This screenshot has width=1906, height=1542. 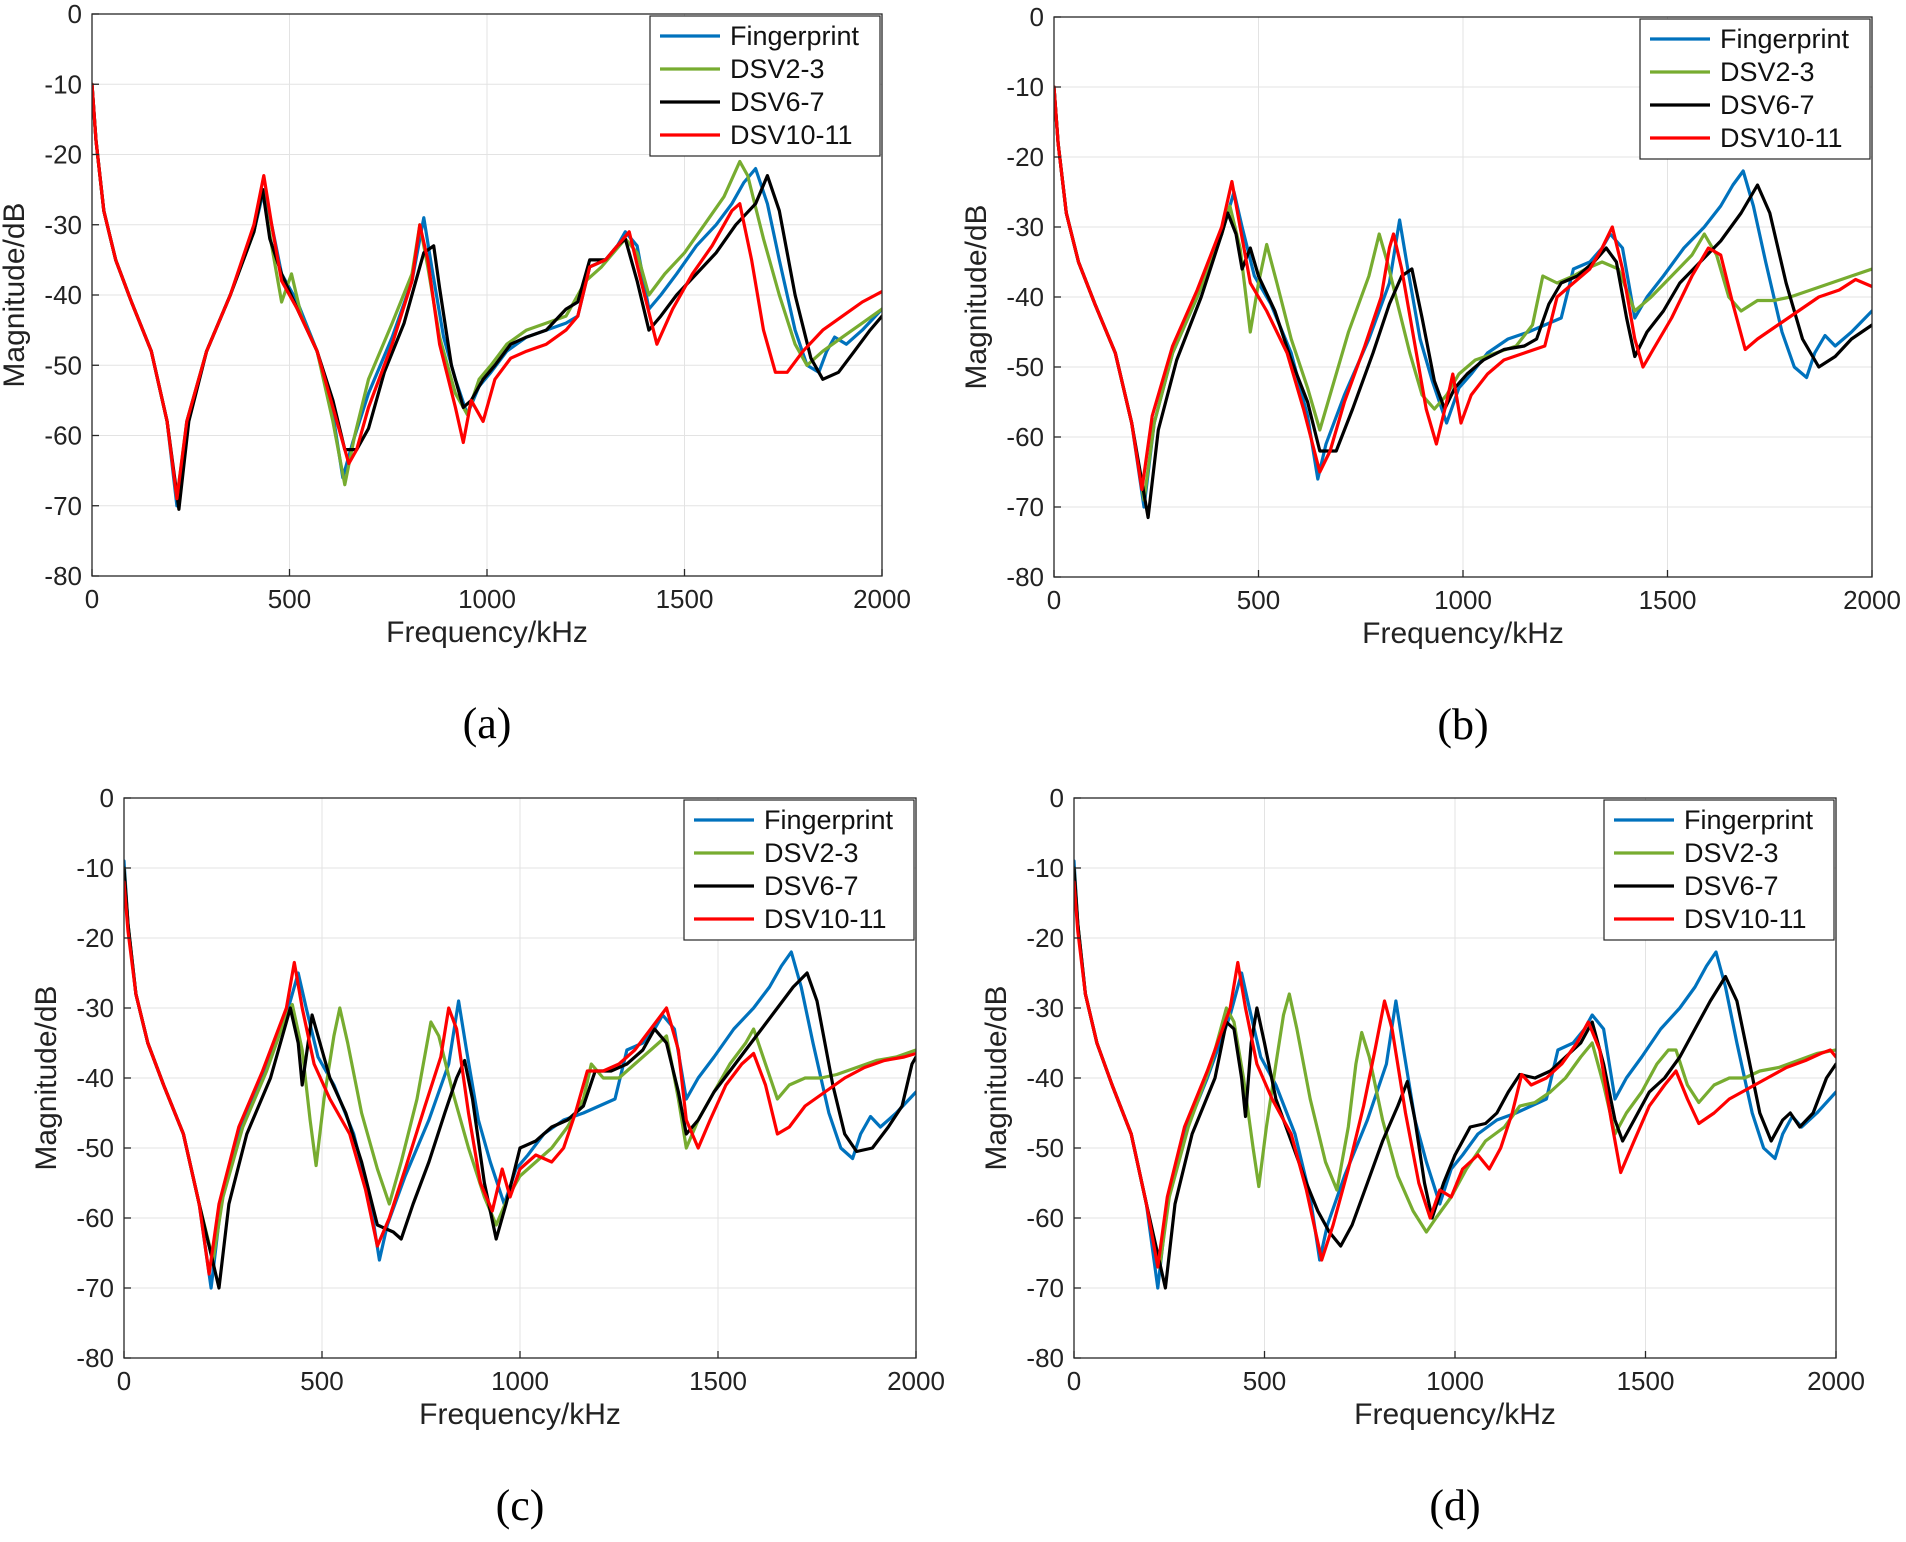 What do you see at coordinates (1462, 724) in the screenshot?
I see `panel-caption: (b)` at bounding box center [1462, 724].